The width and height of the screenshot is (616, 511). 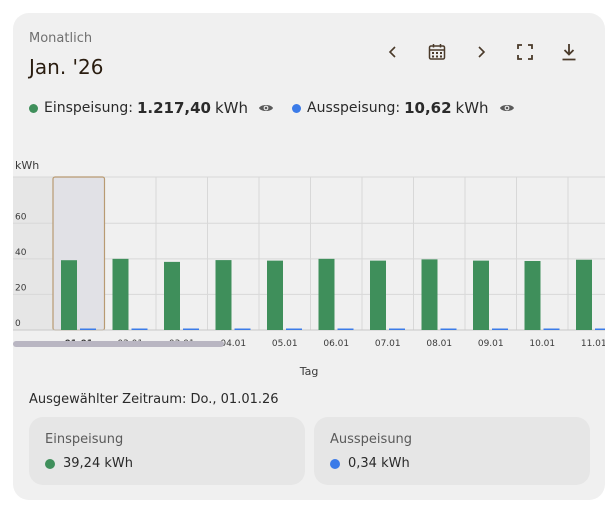 What do you see at coordinates (118, 344) in the screenshot?
I see `horizontal-scrollbar` at bounding box center [118, 344].